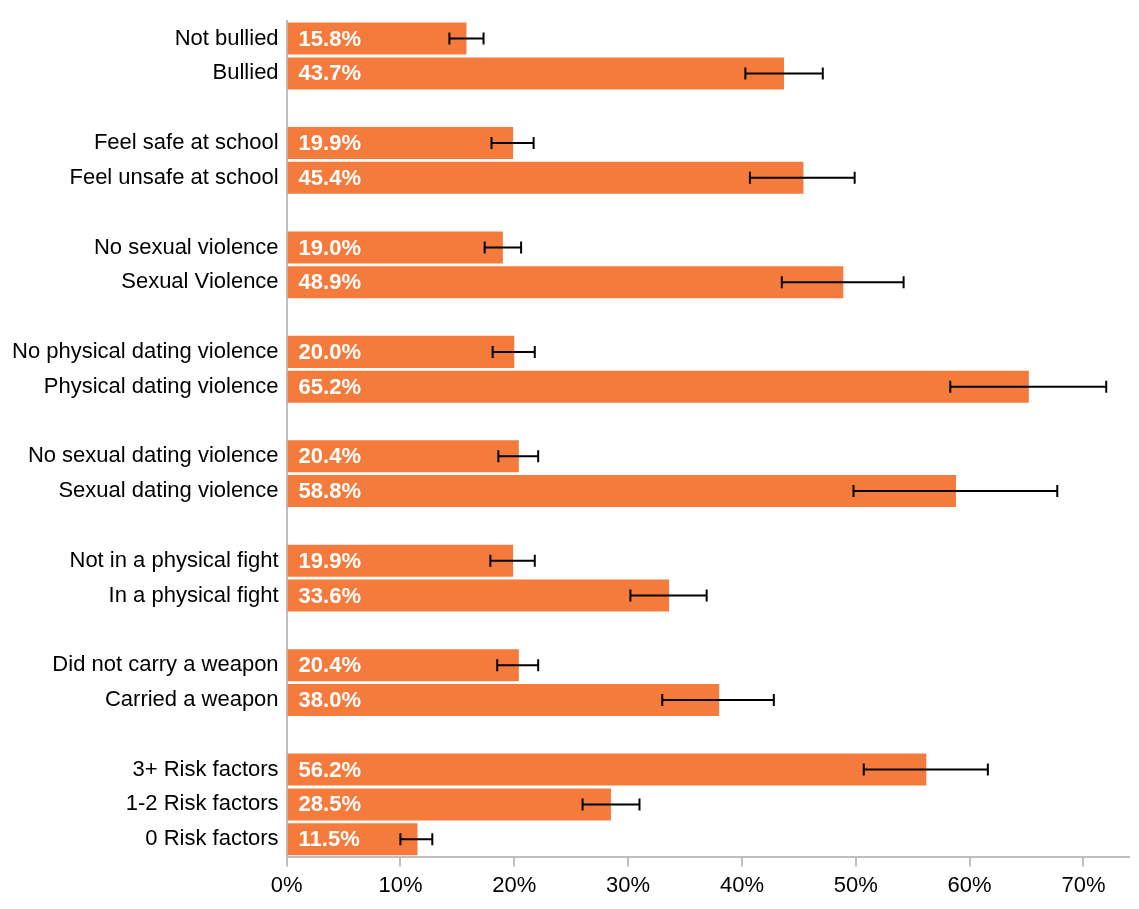 The height and width of the screenshot is (909, 1139). What do you see at coordinates (329, 804) in the screenshot?
I see `data-label: 28.5%` at bounding box center [329, 804].